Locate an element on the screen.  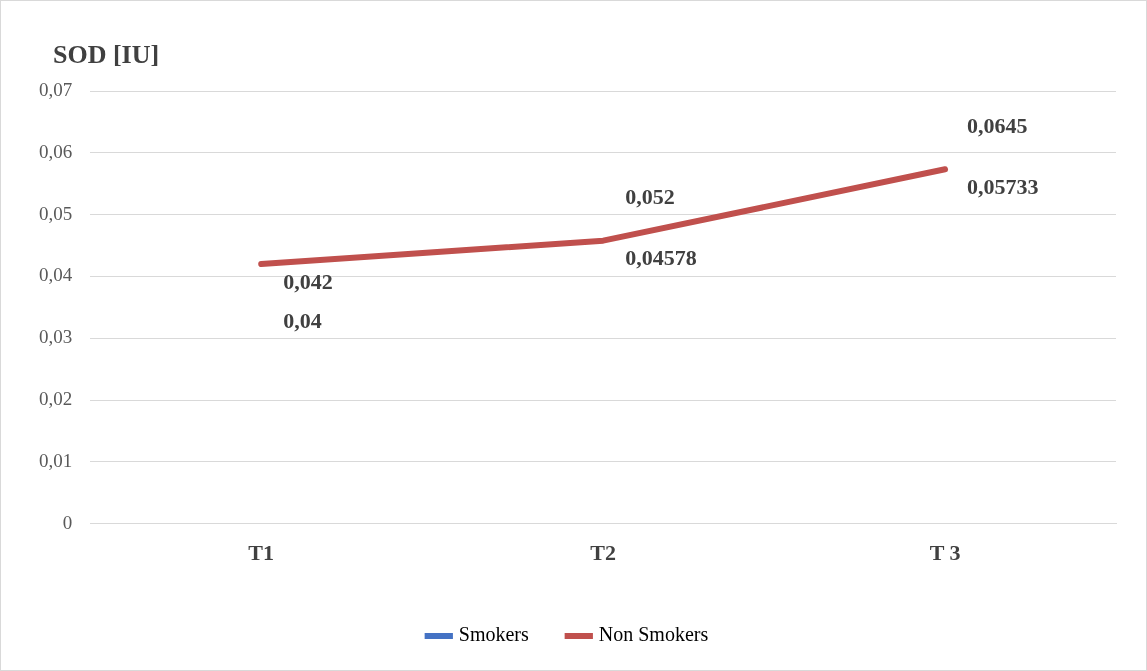
y-tick-label: 0,02 is located at coordinates (56, 398).